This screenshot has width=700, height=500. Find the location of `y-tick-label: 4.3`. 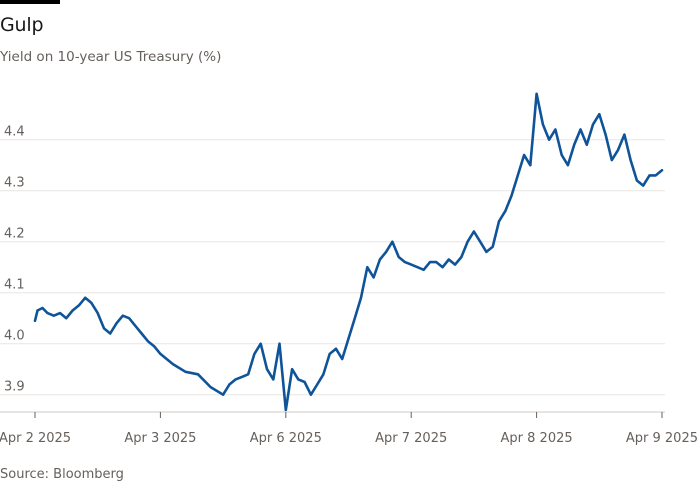

y-tick-label: 4.3 is located at coordinates (14, 183).